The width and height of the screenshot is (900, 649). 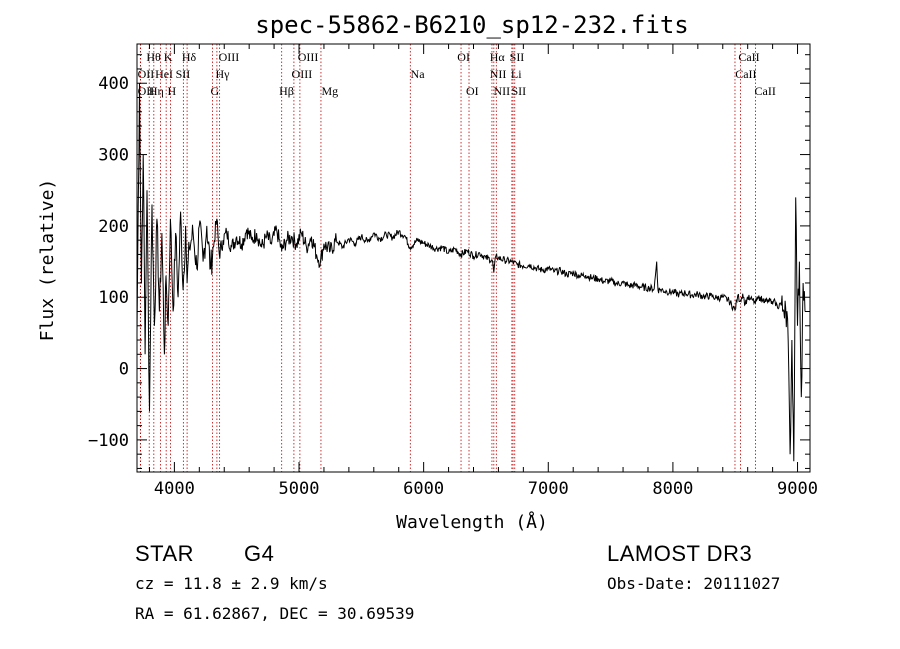 I want to click on x-tick-label: 8000, so click(x=672, y=489).